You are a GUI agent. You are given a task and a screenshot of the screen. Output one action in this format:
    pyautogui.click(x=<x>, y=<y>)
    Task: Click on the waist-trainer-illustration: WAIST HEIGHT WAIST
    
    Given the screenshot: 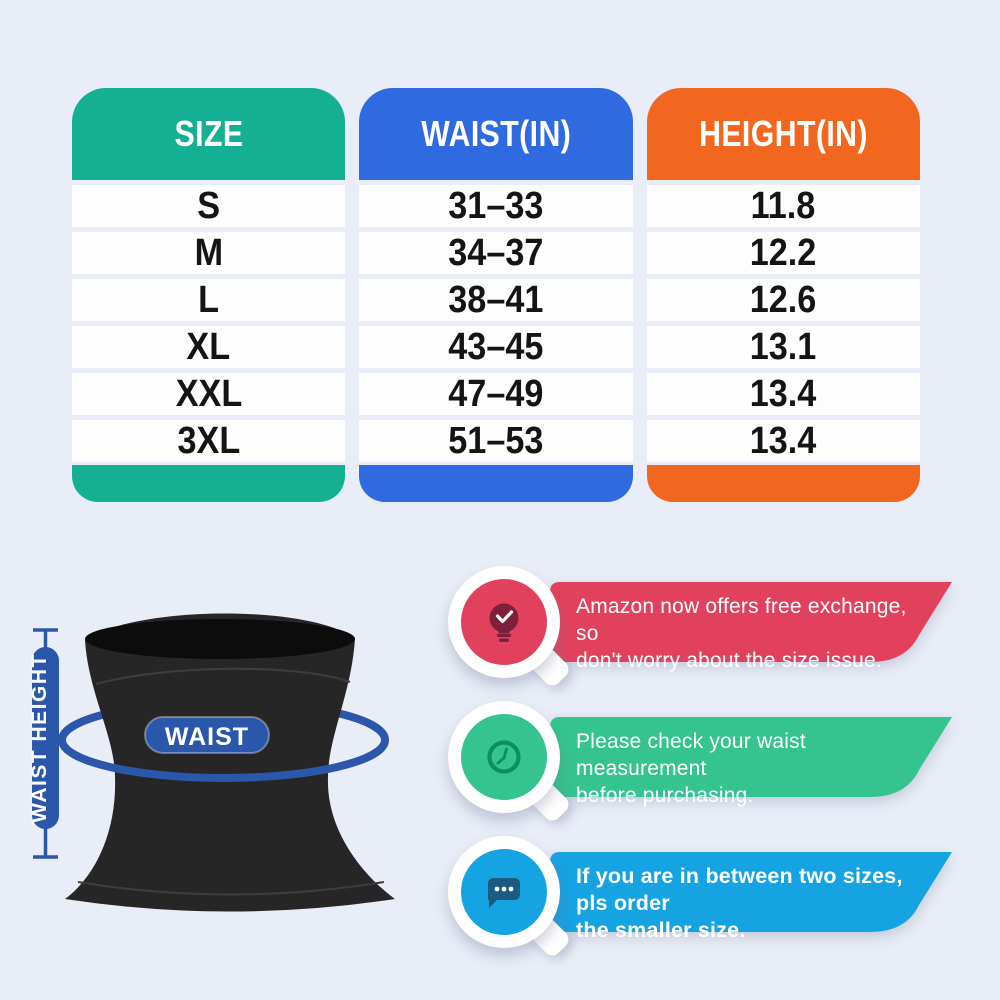 What is the action you would take?
    pyautogui.click(x=211, y=762)
    